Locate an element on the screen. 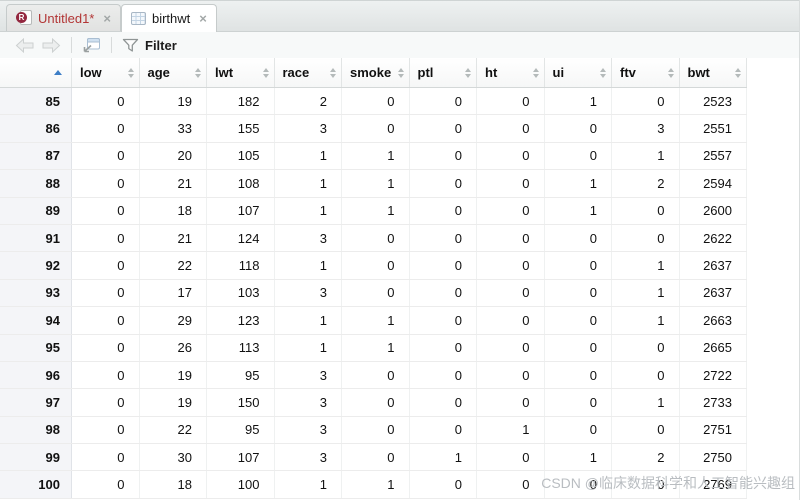 The width and height of the screenshot is (800, 500). table-row: 93 0 17 103 3 0 0 0 0 1 2637 is located at coordinates (373, 293).